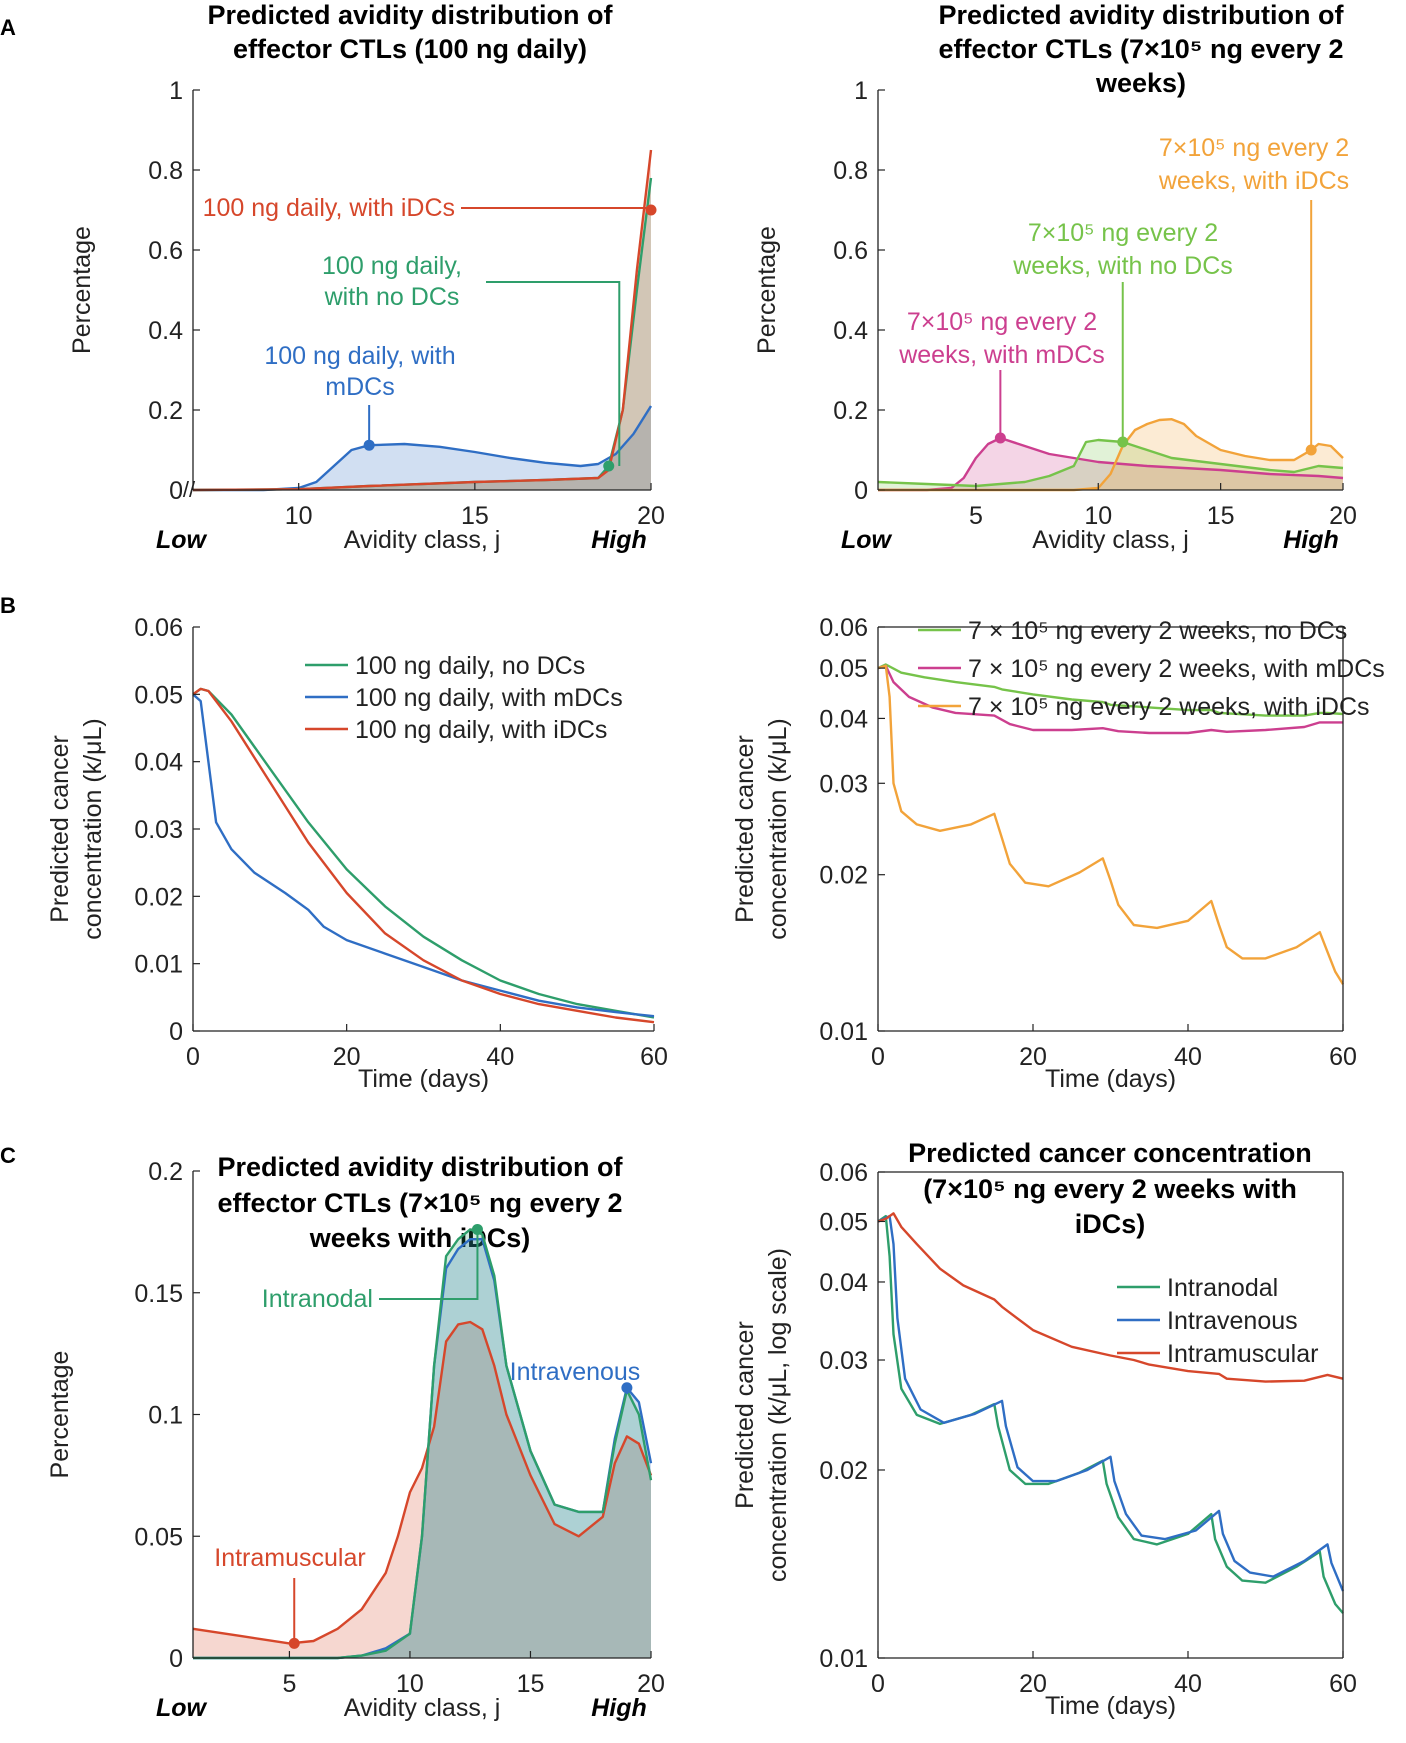 The height and width of the screenshot is (1743, 1406). I want to click on legend-label: Intranodal, so click(1222, 1288).